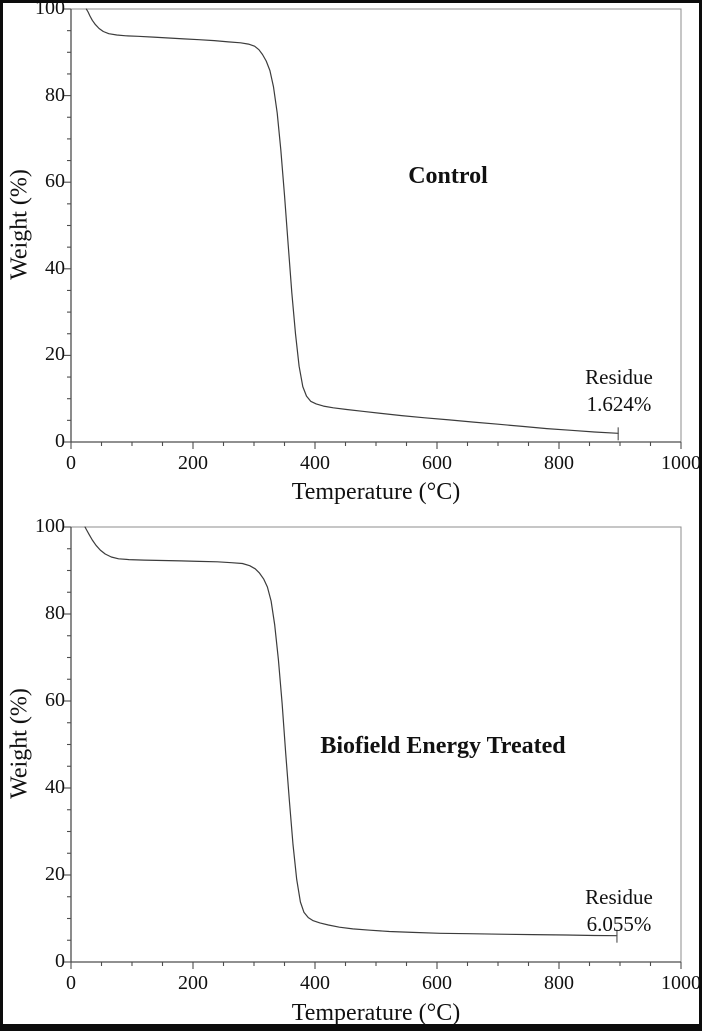 Image resolution: width=702 pixels, height=1031 pixels. I want to click on residue-value: 1.624%, so click(619, 404).